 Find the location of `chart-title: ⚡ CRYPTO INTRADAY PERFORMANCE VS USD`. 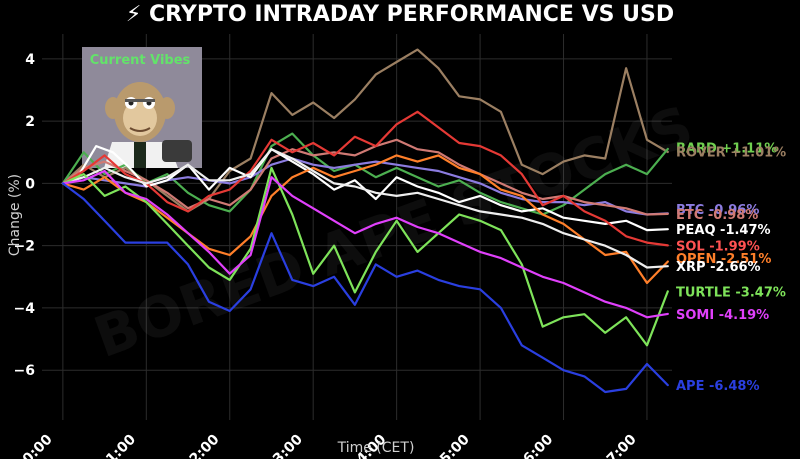

chart-title: ⚡ CRYPTO INTRADAY PERFORMANCE VS USD is located at coordinates (400, 14).